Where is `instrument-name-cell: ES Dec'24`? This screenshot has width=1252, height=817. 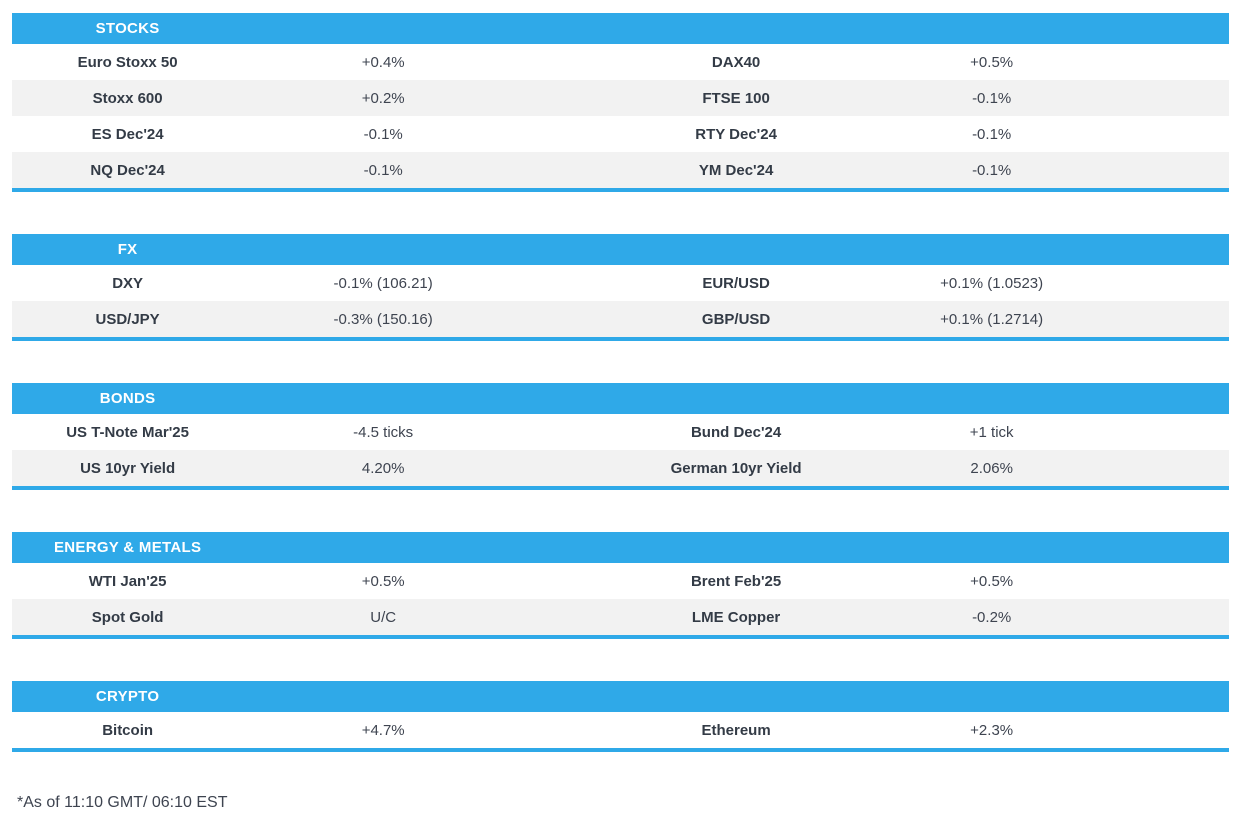
instrument-name-cell: ES Dec'24 is located at coordinates (127, 134).